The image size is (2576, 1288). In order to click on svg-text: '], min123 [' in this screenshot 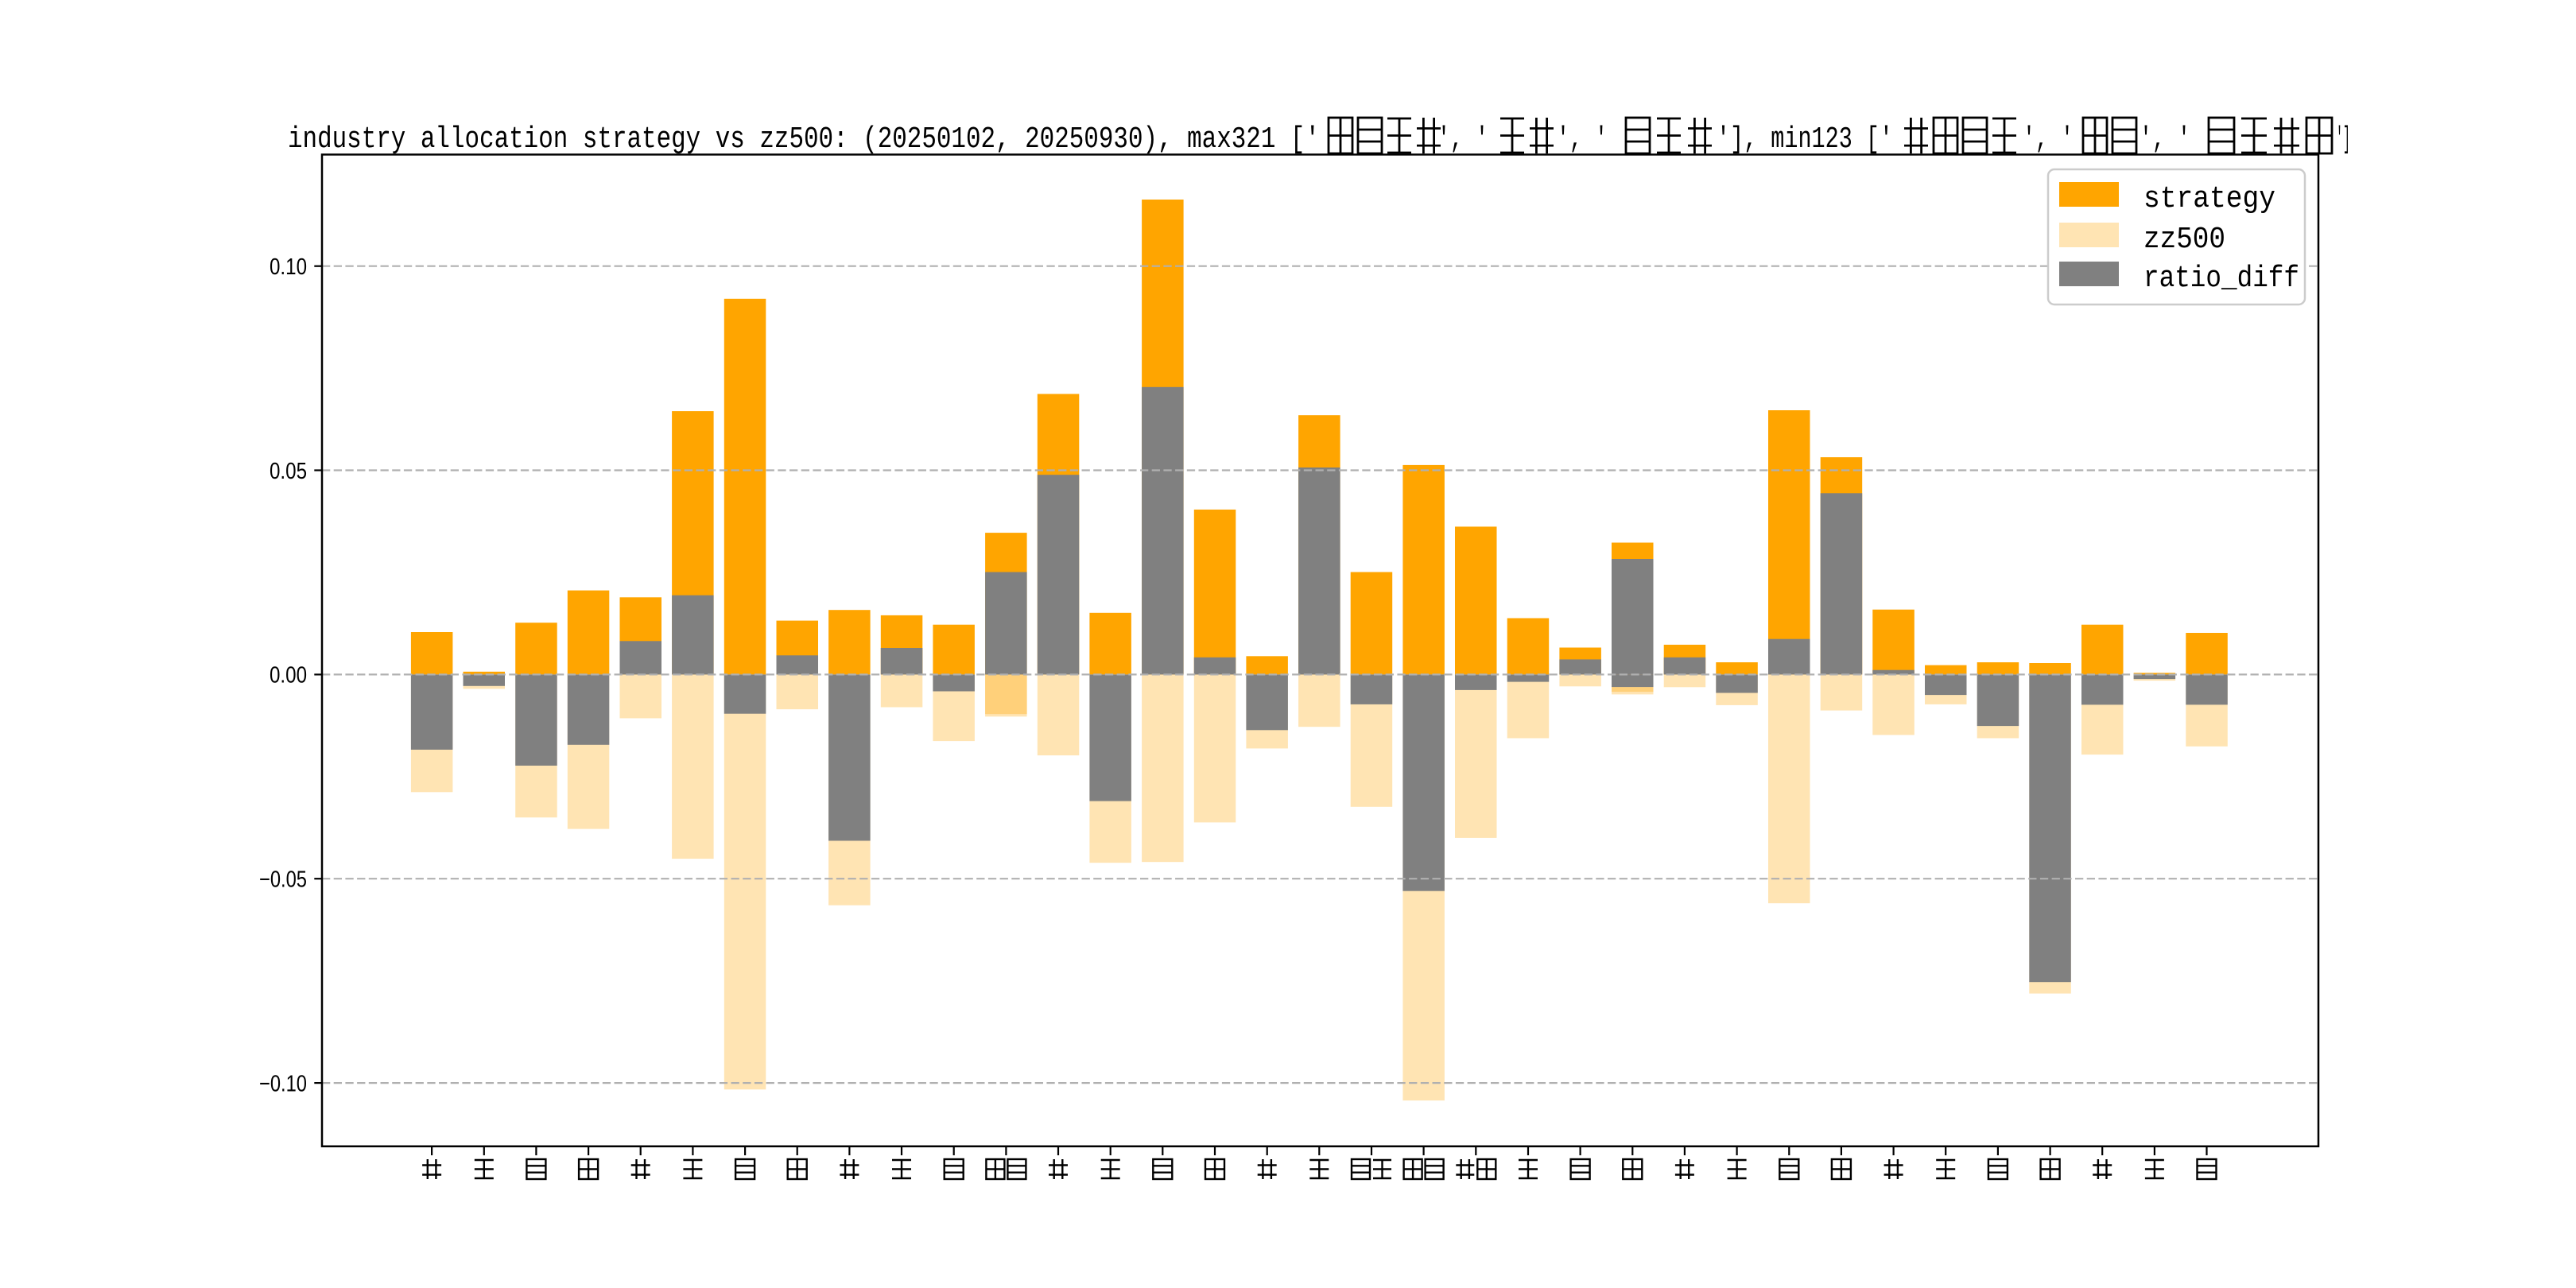, I will do `click(1805, 140)`.